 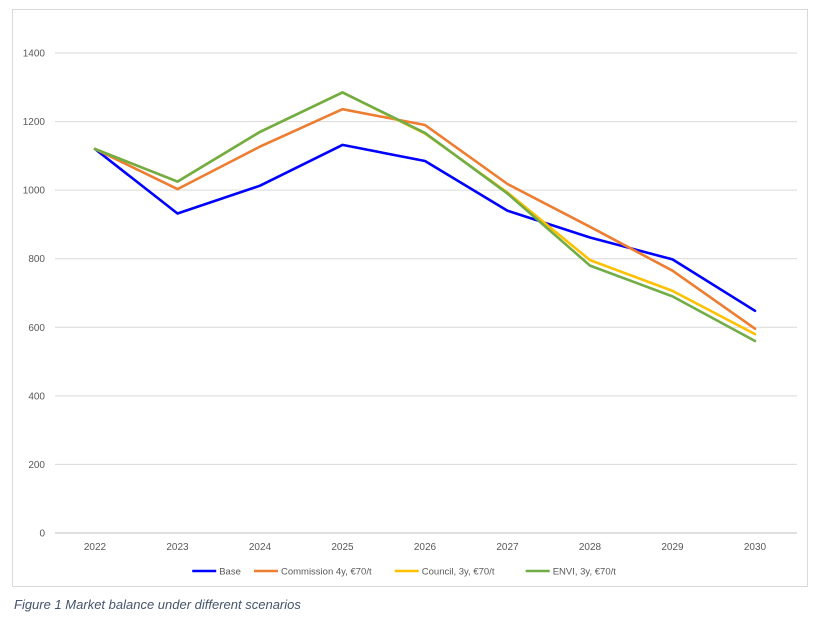 What do you see at coordinates (34, 191) in the screenshot?
I see `y-tick-label: 1000` at bounding box center [34, 191].